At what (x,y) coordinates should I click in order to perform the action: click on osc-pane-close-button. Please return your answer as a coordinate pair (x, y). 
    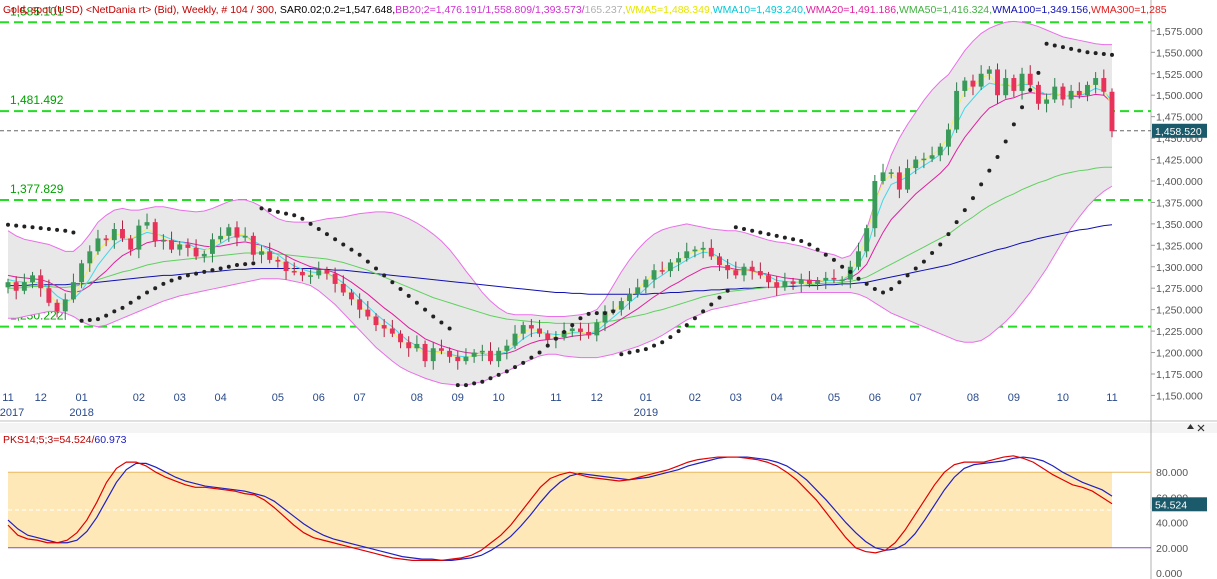
    Looking at the image, I should click on (1201, 428).